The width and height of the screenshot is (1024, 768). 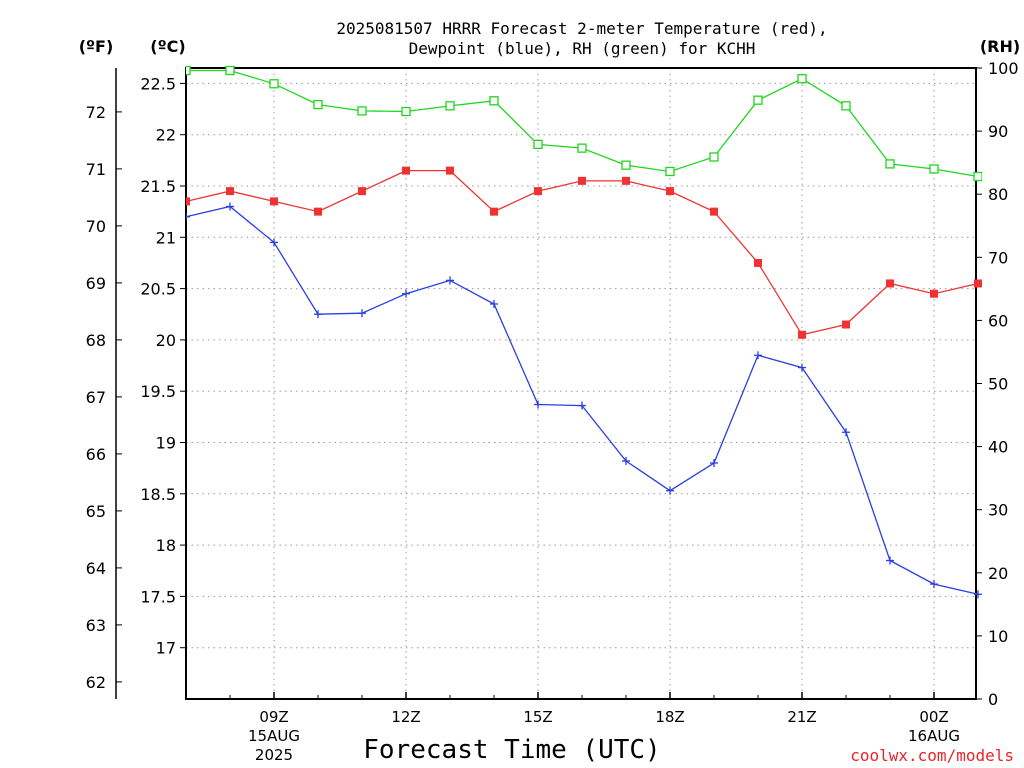 I want to click on celsius-tick-label: 20.5, so click(x=158, y=289).